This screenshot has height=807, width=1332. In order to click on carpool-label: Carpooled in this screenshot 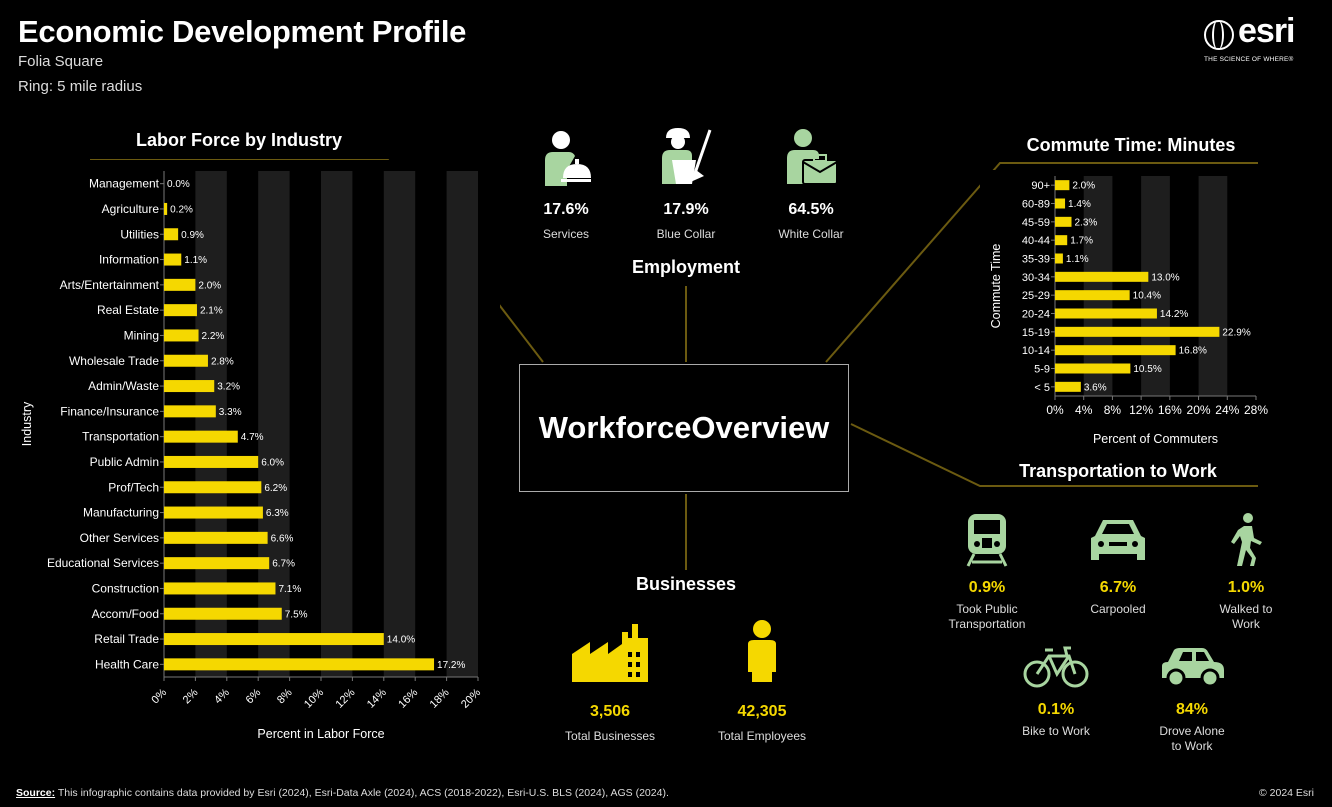, I will do `click(1118, 609)`.